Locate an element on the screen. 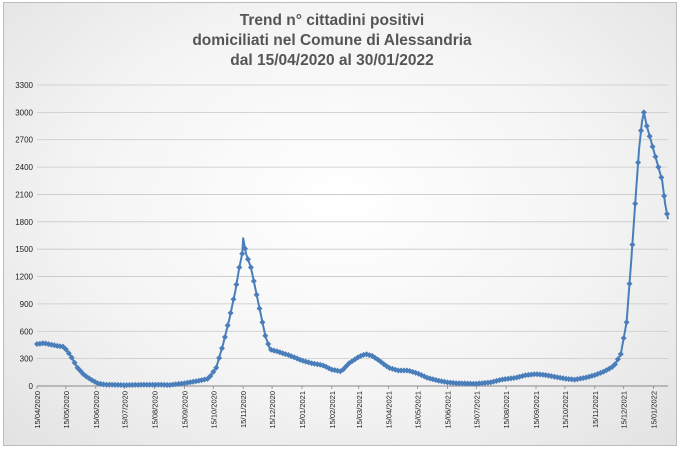 Image resolution: width=680 pixels, height=449 pixels. y-tick-label: 0 is located at coordinates (31, 386).